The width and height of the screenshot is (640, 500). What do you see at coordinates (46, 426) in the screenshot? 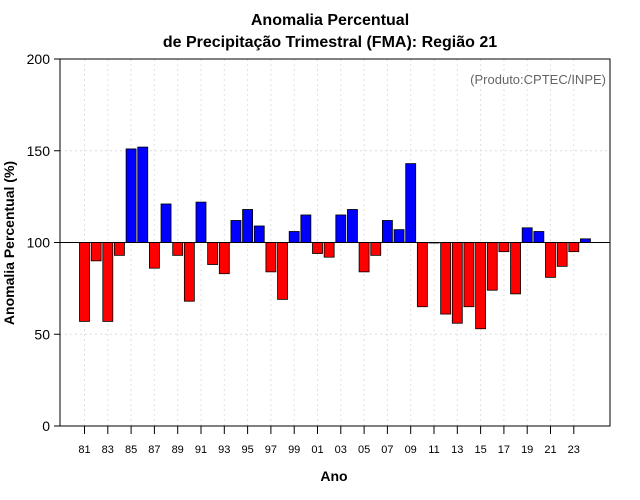
I see `y-tick-label: 0` at bounding box center [46, 426].